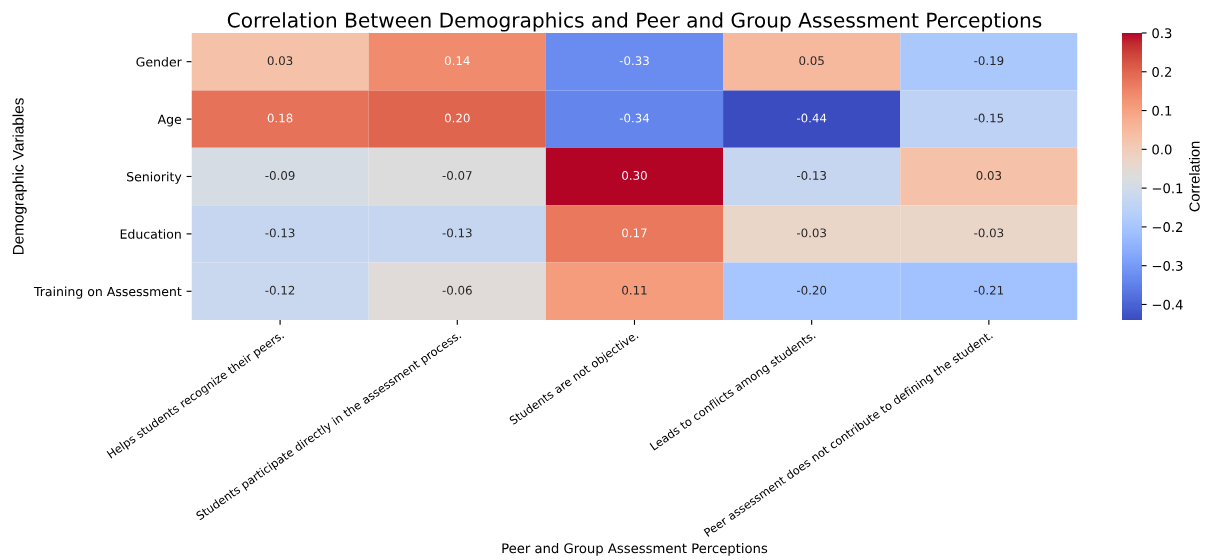 The height and width of the screenshot is (560, 1212). I want to click on color-bar-label: −0.2, so click(1167, 227).